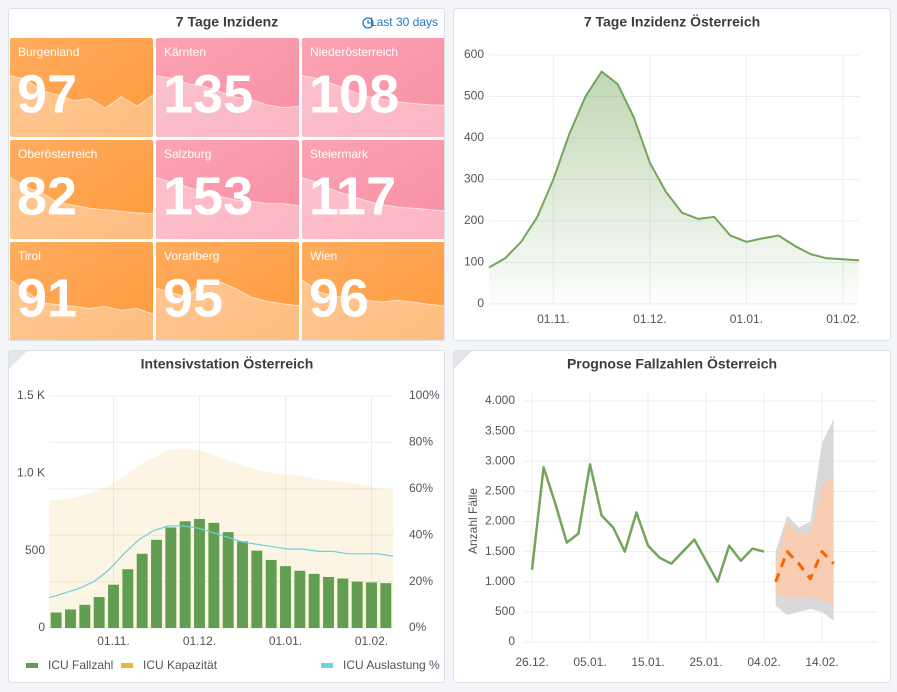  I want to click on time-range: Last 30 days, so click(404, 22).